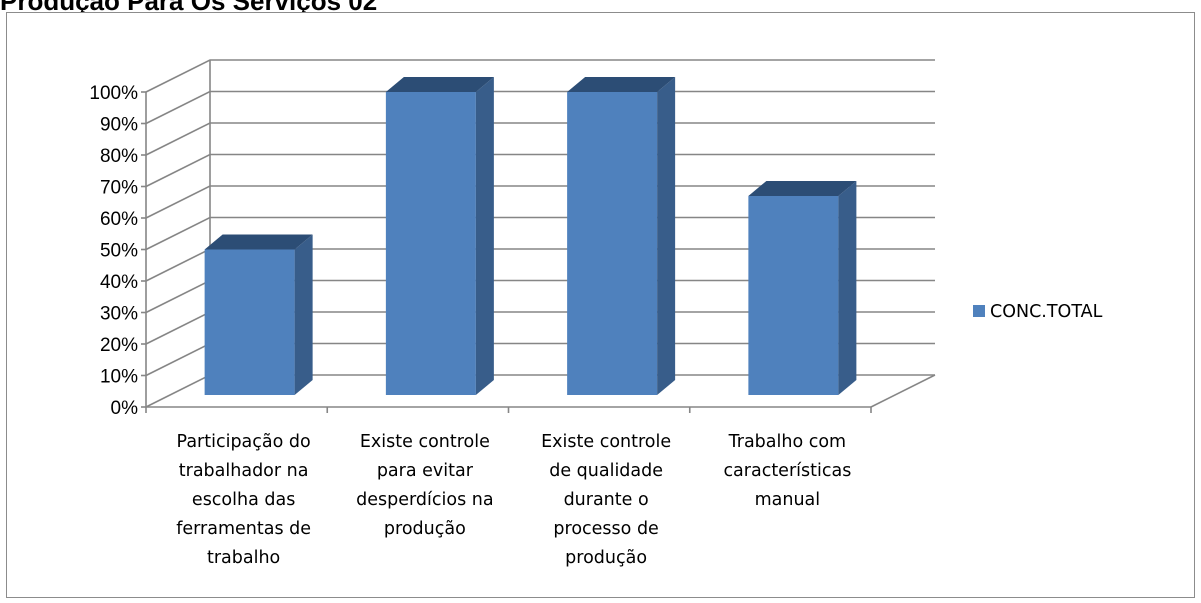 This screenshot has width=1201, height=603. I want to click on y-tick-label: 80%, so click(119, 156).